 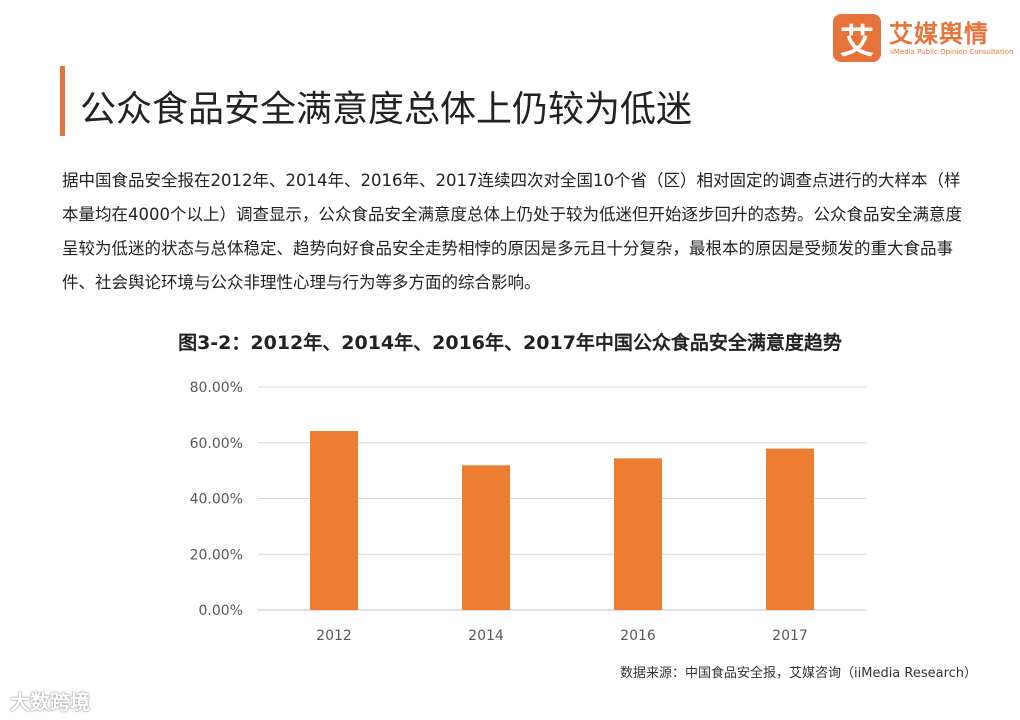 I want to click on x-tick-label: 2016, so click(x=638, y=636).